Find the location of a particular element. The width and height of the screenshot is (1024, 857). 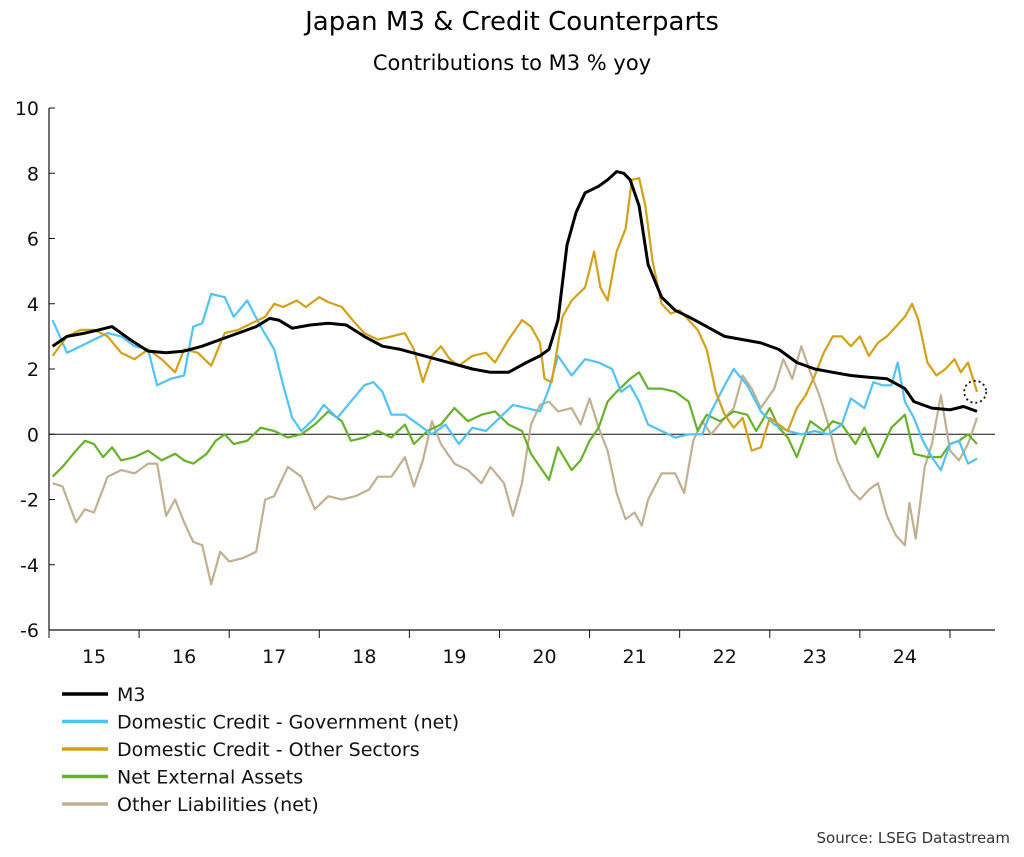

chart-title: Japan M3 & Credit Counterparts is located at coordinates (511, 22).